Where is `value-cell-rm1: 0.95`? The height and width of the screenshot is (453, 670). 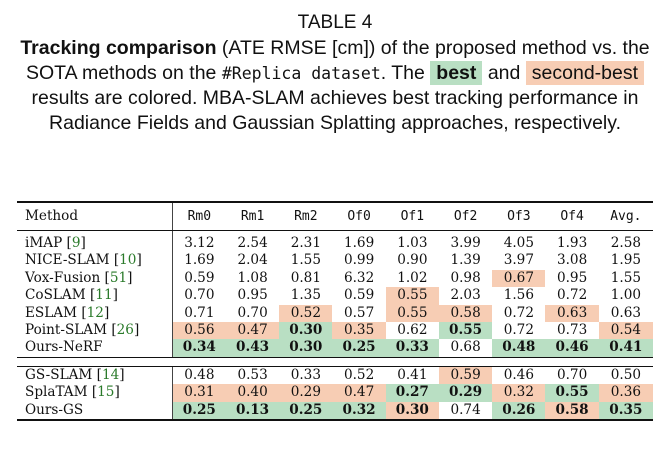 value-cell-rm1: 0.95 is located at coordinates (252, 295).